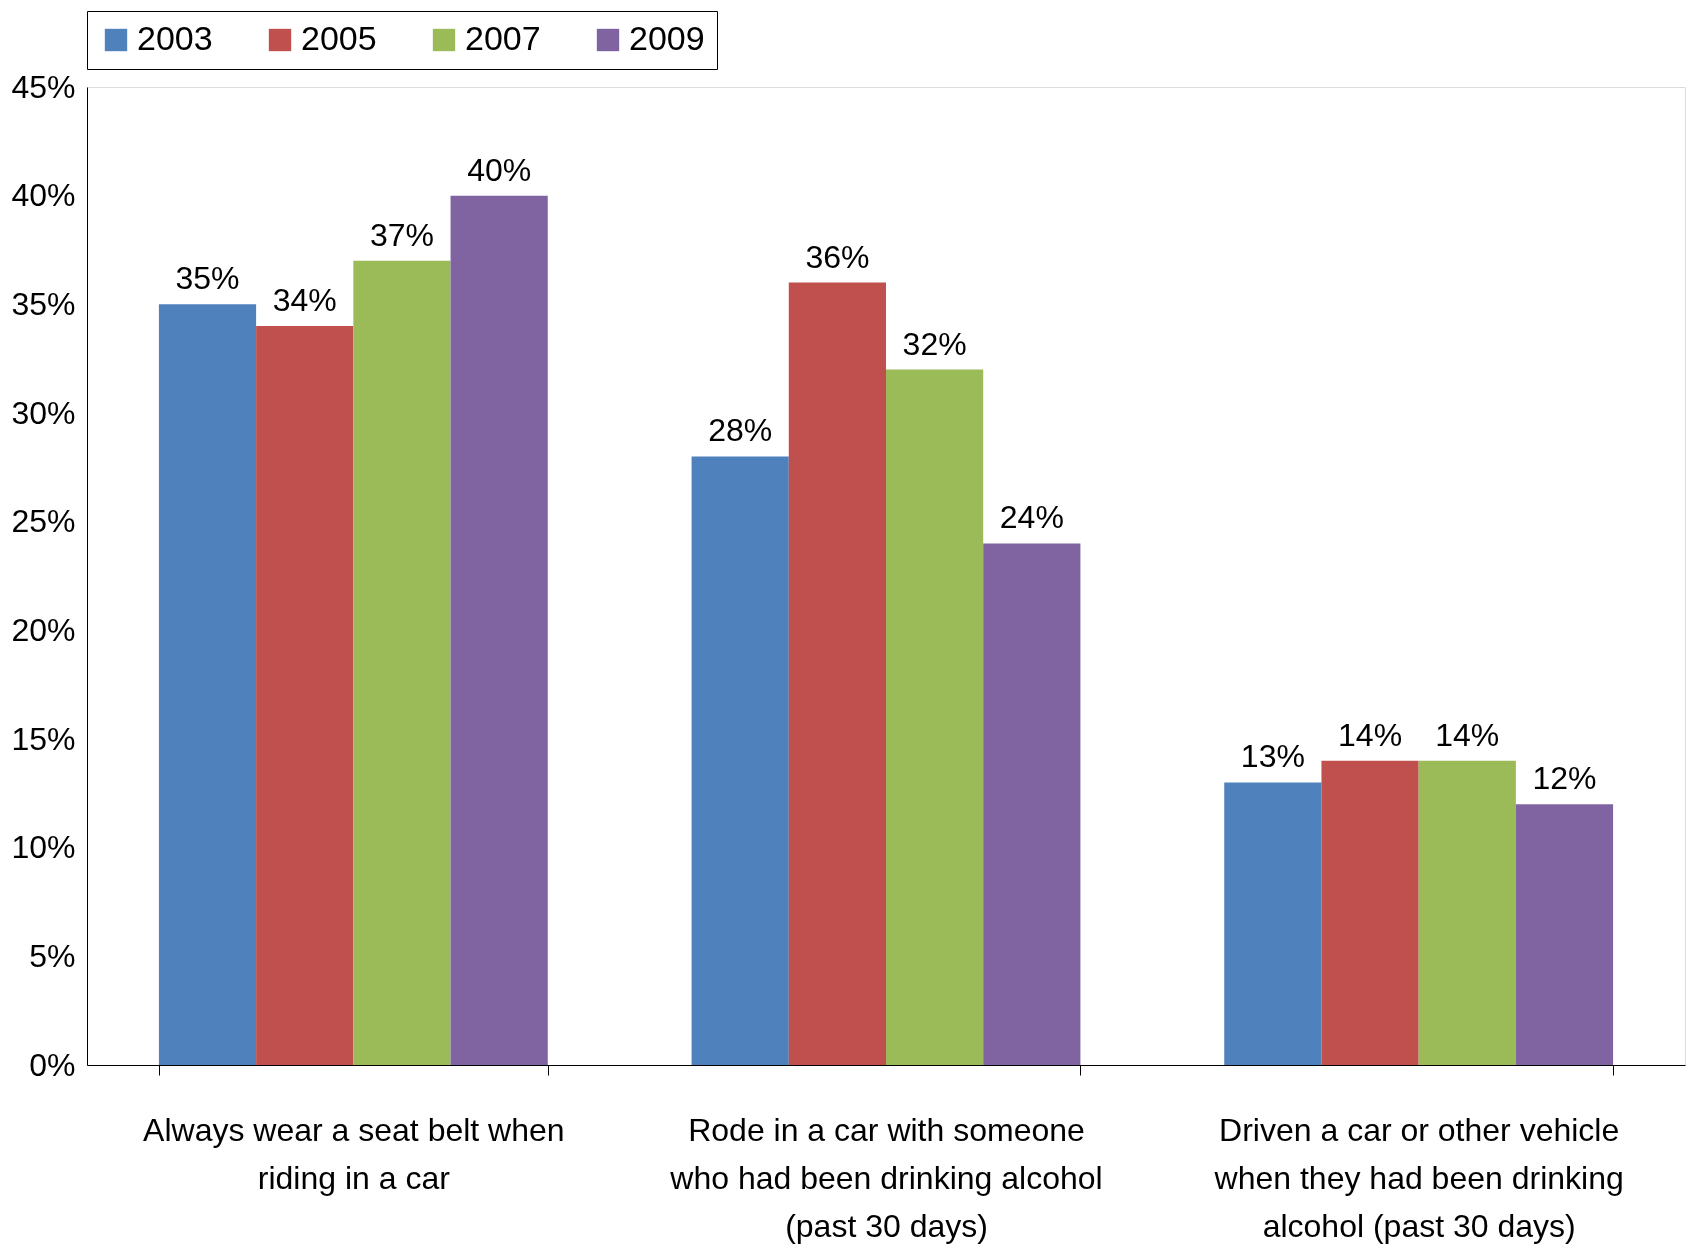  I want to click on y-tick-label: 45%, so click(43, 86).